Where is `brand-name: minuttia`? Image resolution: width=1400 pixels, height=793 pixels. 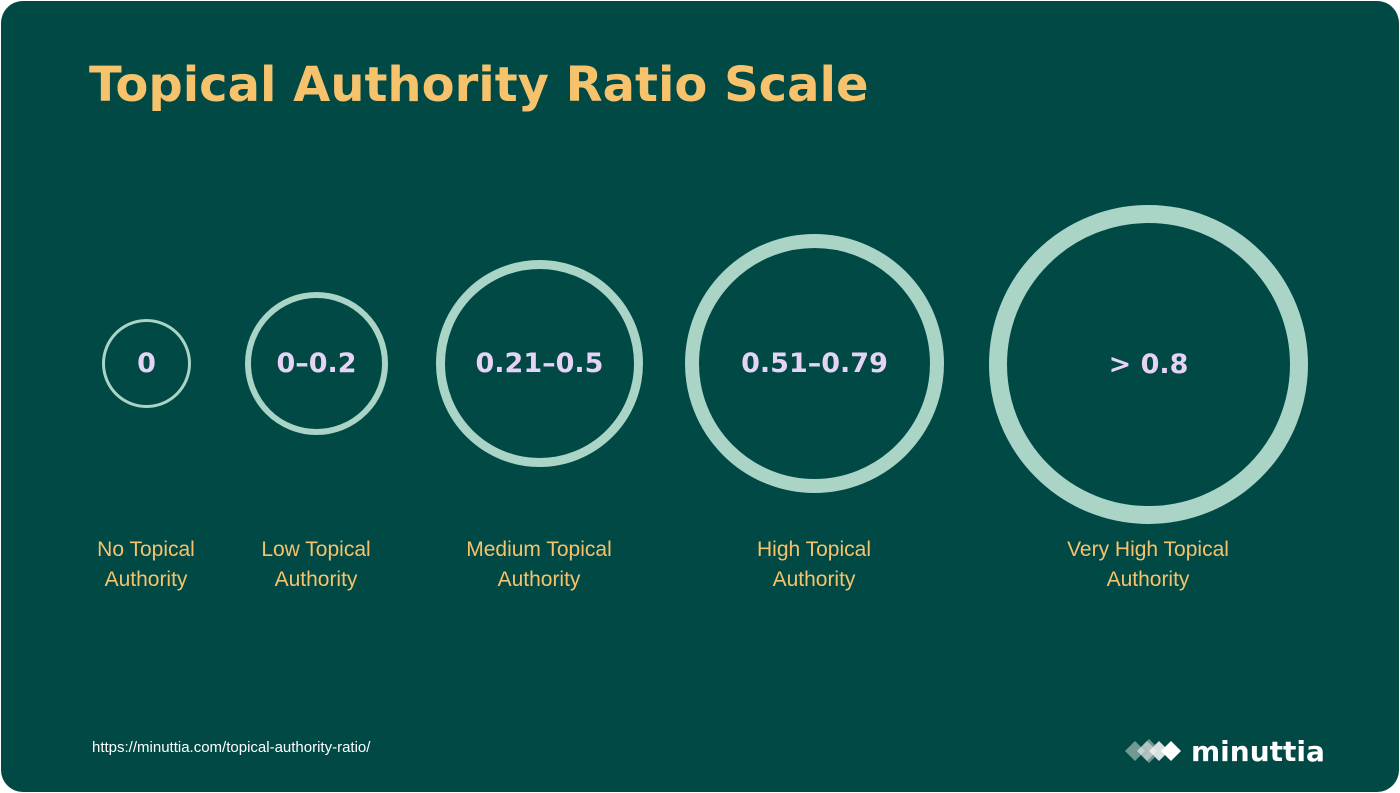 brand-name: minuttia is located at coordinates (1258, 751).